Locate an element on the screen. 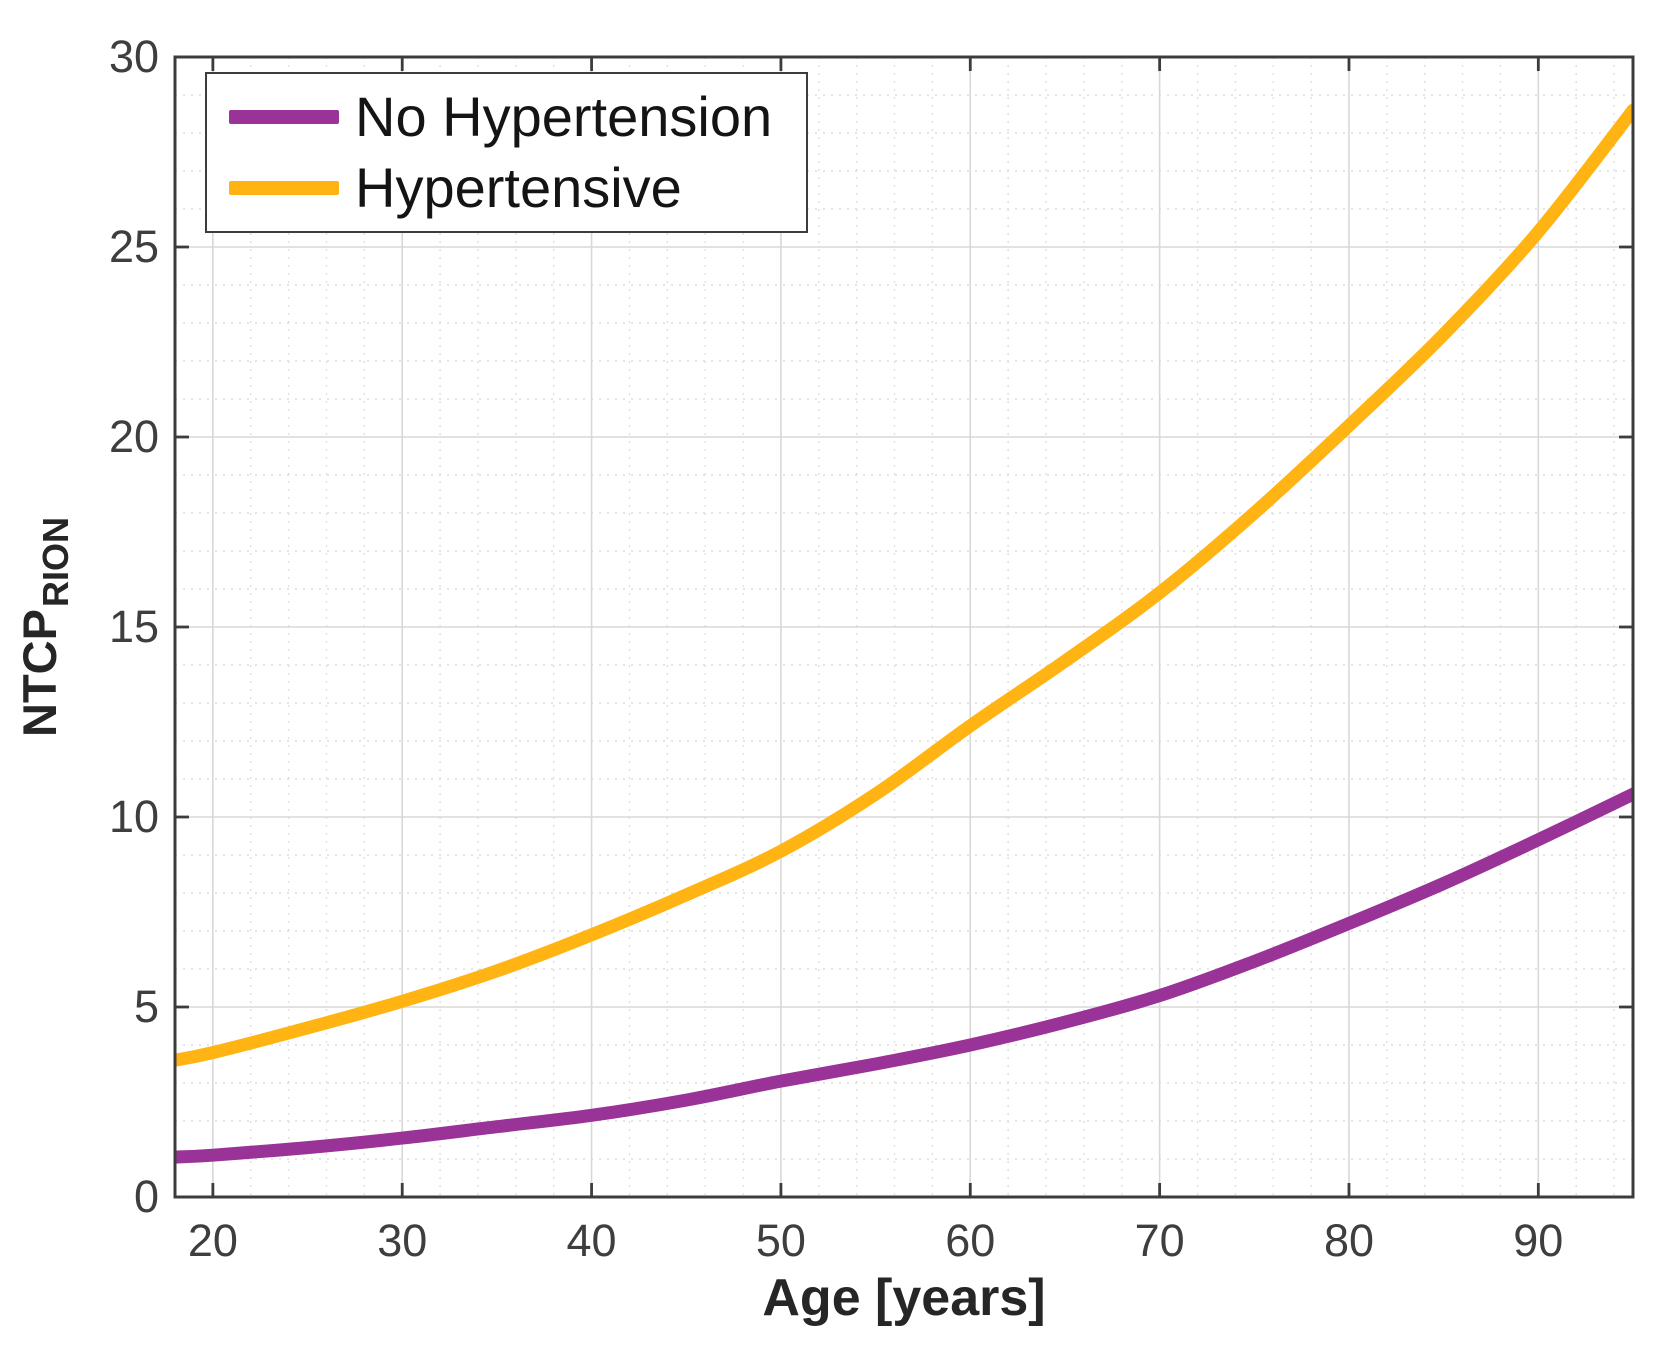 This screenshot has height=1370, width=1658. x-tick-label: 80 is located at coordinates (1349, 1240).